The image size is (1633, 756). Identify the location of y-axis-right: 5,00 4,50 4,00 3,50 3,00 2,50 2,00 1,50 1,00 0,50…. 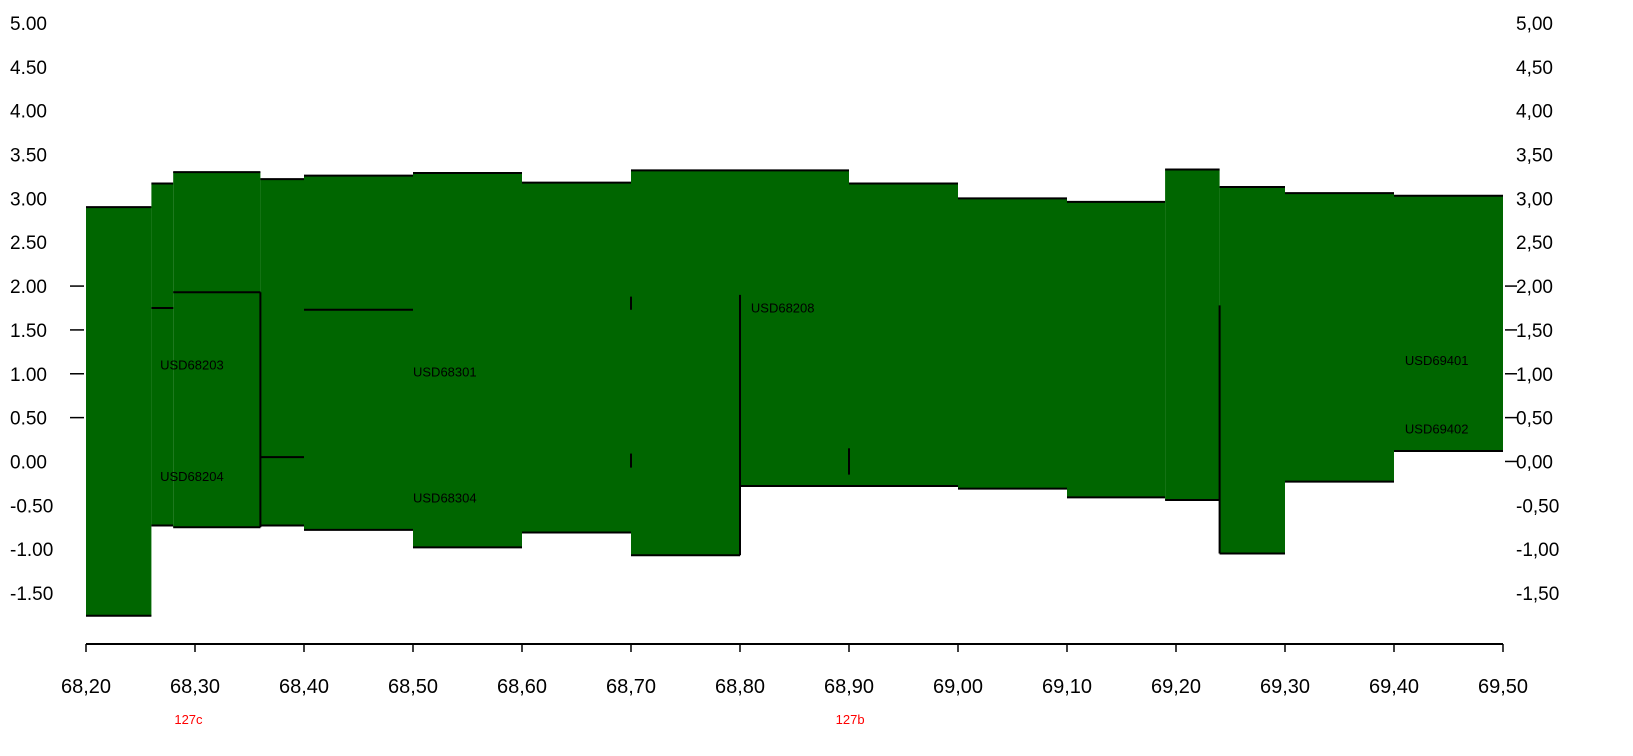
(1532, 309).